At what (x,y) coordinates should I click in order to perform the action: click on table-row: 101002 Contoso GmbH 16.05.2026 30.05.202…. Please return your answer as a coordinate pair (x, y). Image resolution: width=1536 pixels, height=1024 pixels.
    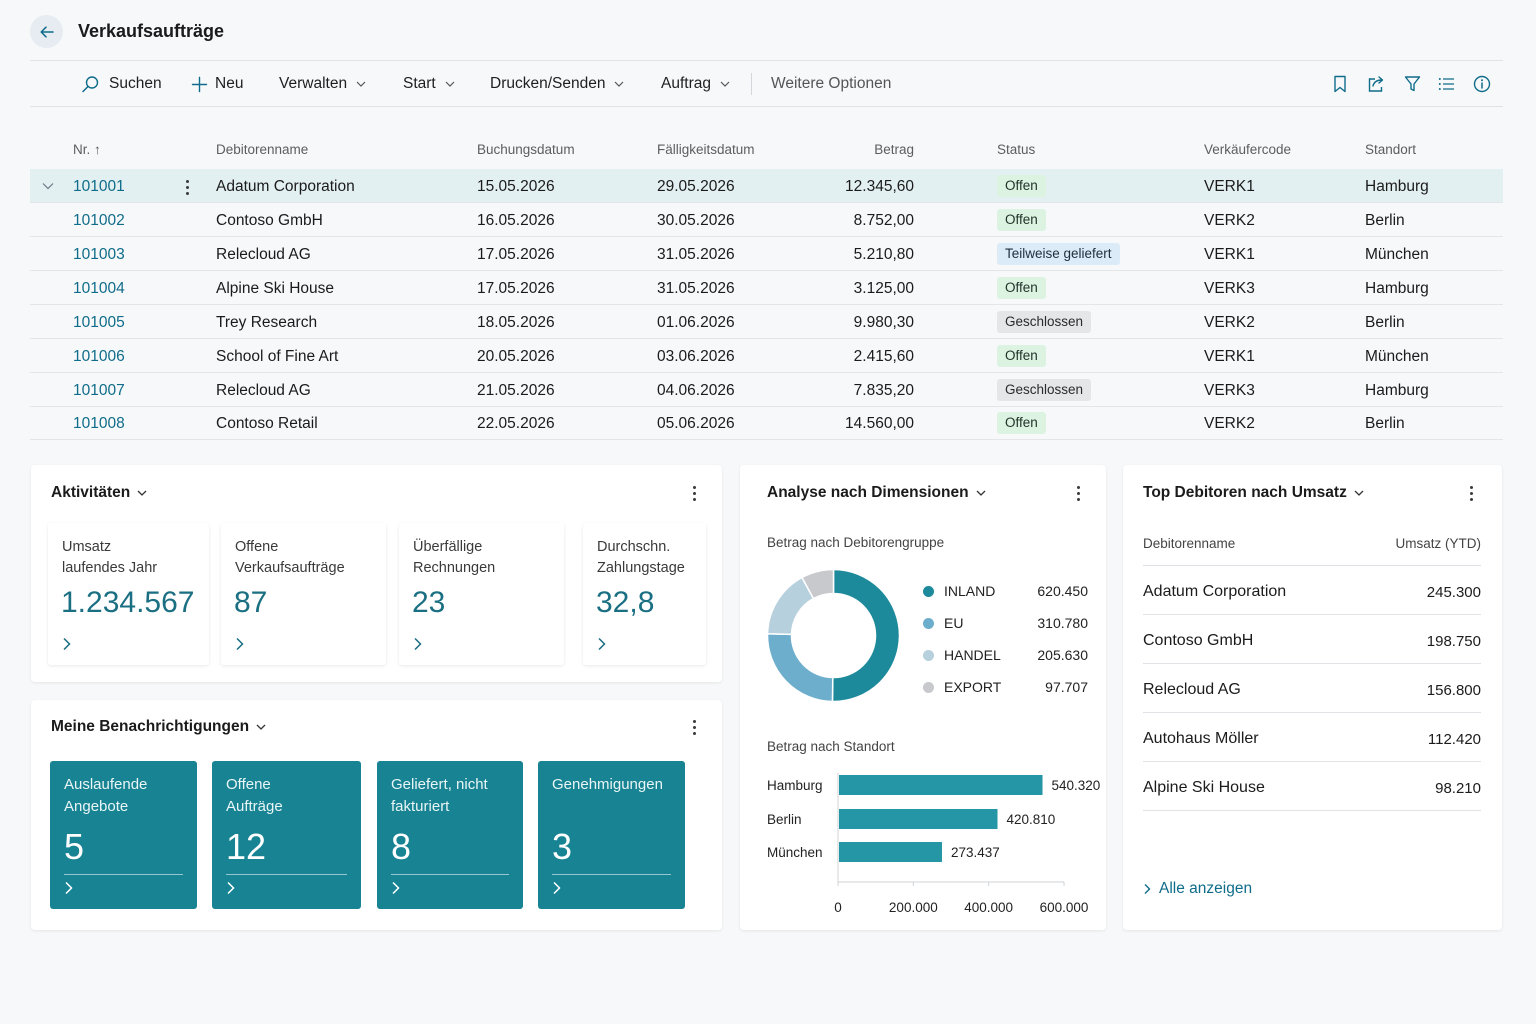
    Looking at the image, I should click on (766, 220).